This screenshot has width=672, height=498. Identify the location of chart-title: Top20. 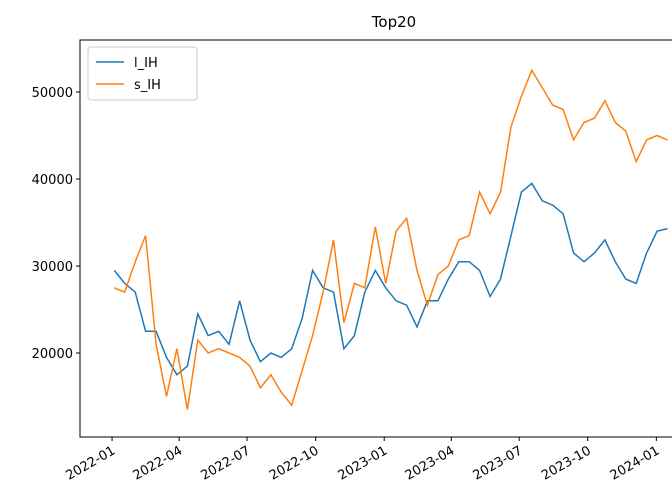
(393, 22).